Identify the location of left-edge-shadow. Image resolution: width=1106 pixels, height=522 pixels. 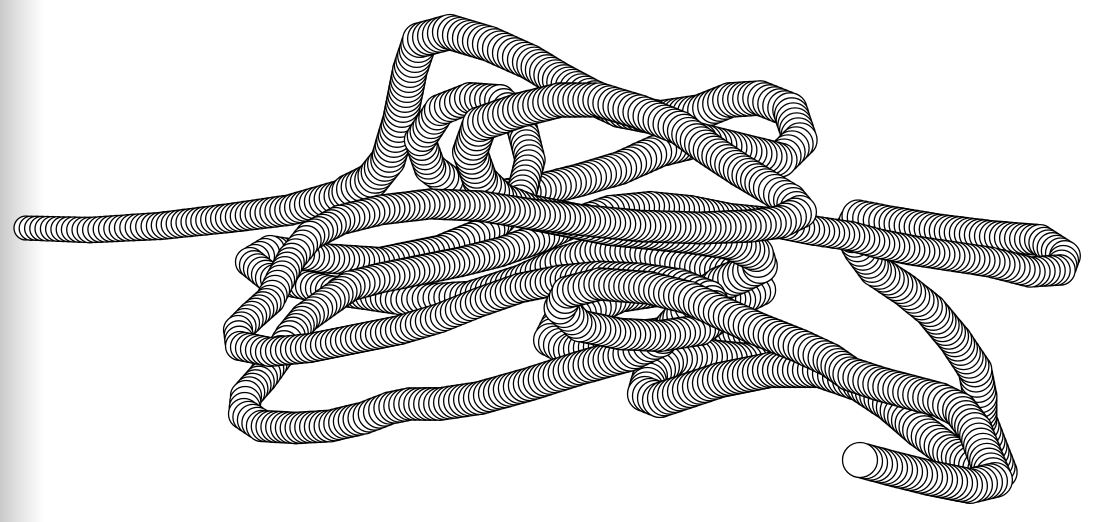
(22, 261).